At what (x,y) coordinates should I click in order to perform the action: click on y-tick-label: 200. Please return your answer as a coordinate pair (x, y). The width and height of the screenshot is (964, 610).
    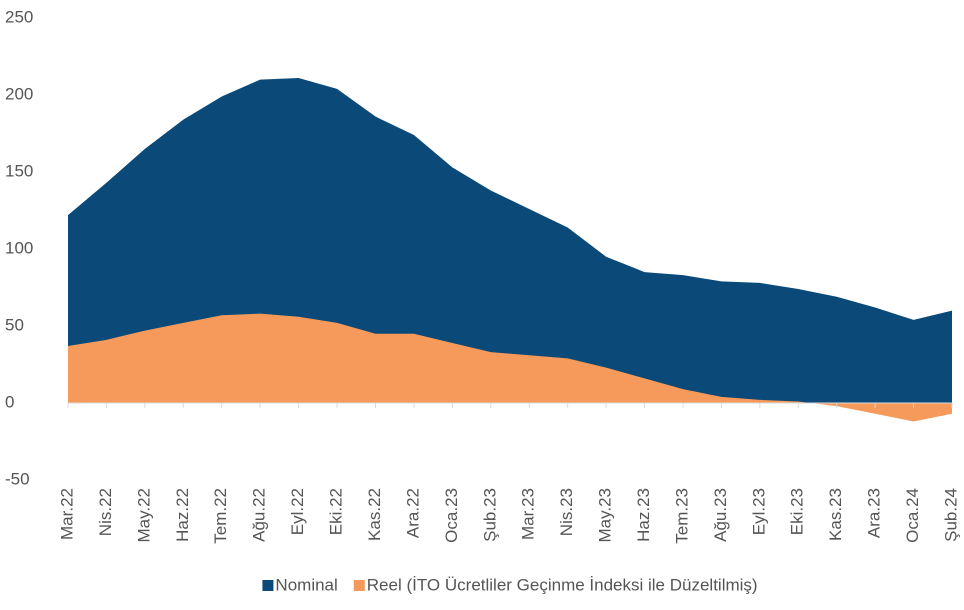
    Looking at the image, I should click on (19, 93).